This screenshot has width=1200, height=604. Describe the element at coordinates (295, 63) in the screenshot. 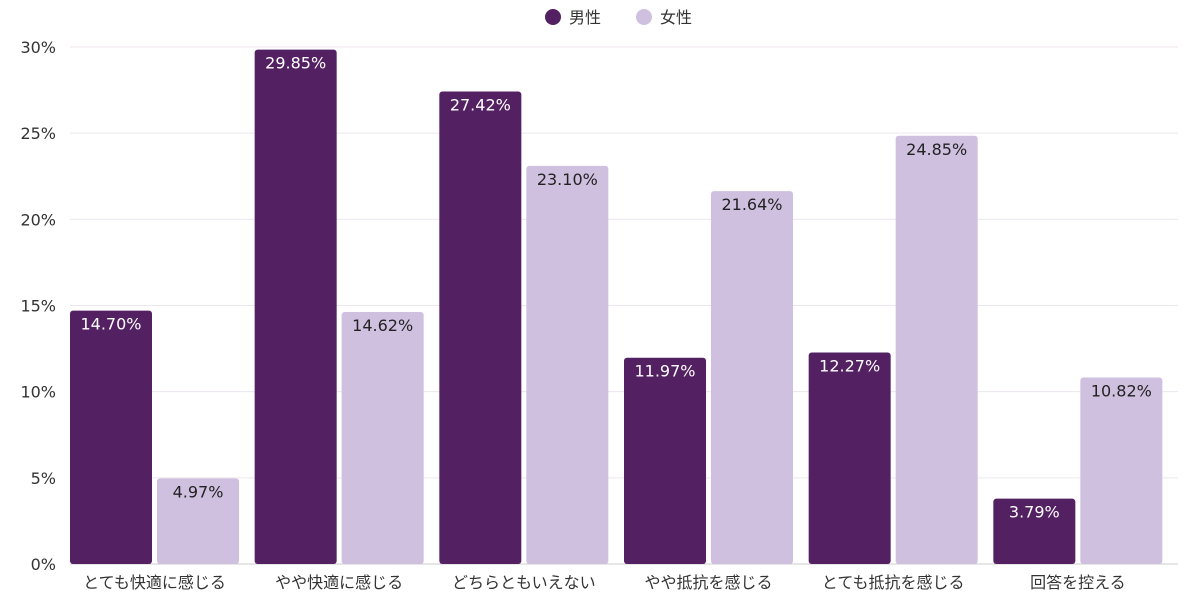

I see `data-label: 29.85%` at that location.